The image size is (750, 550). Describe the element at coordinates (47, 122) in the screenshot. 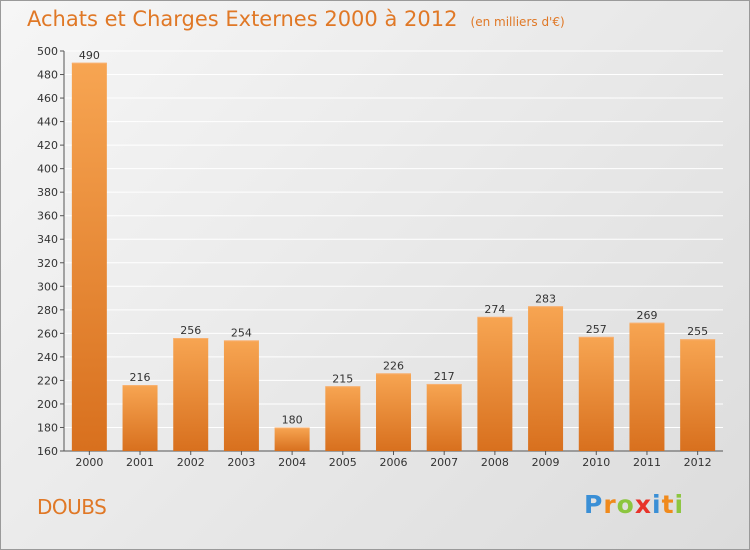

I see `y-tick-label: 440` at that location.